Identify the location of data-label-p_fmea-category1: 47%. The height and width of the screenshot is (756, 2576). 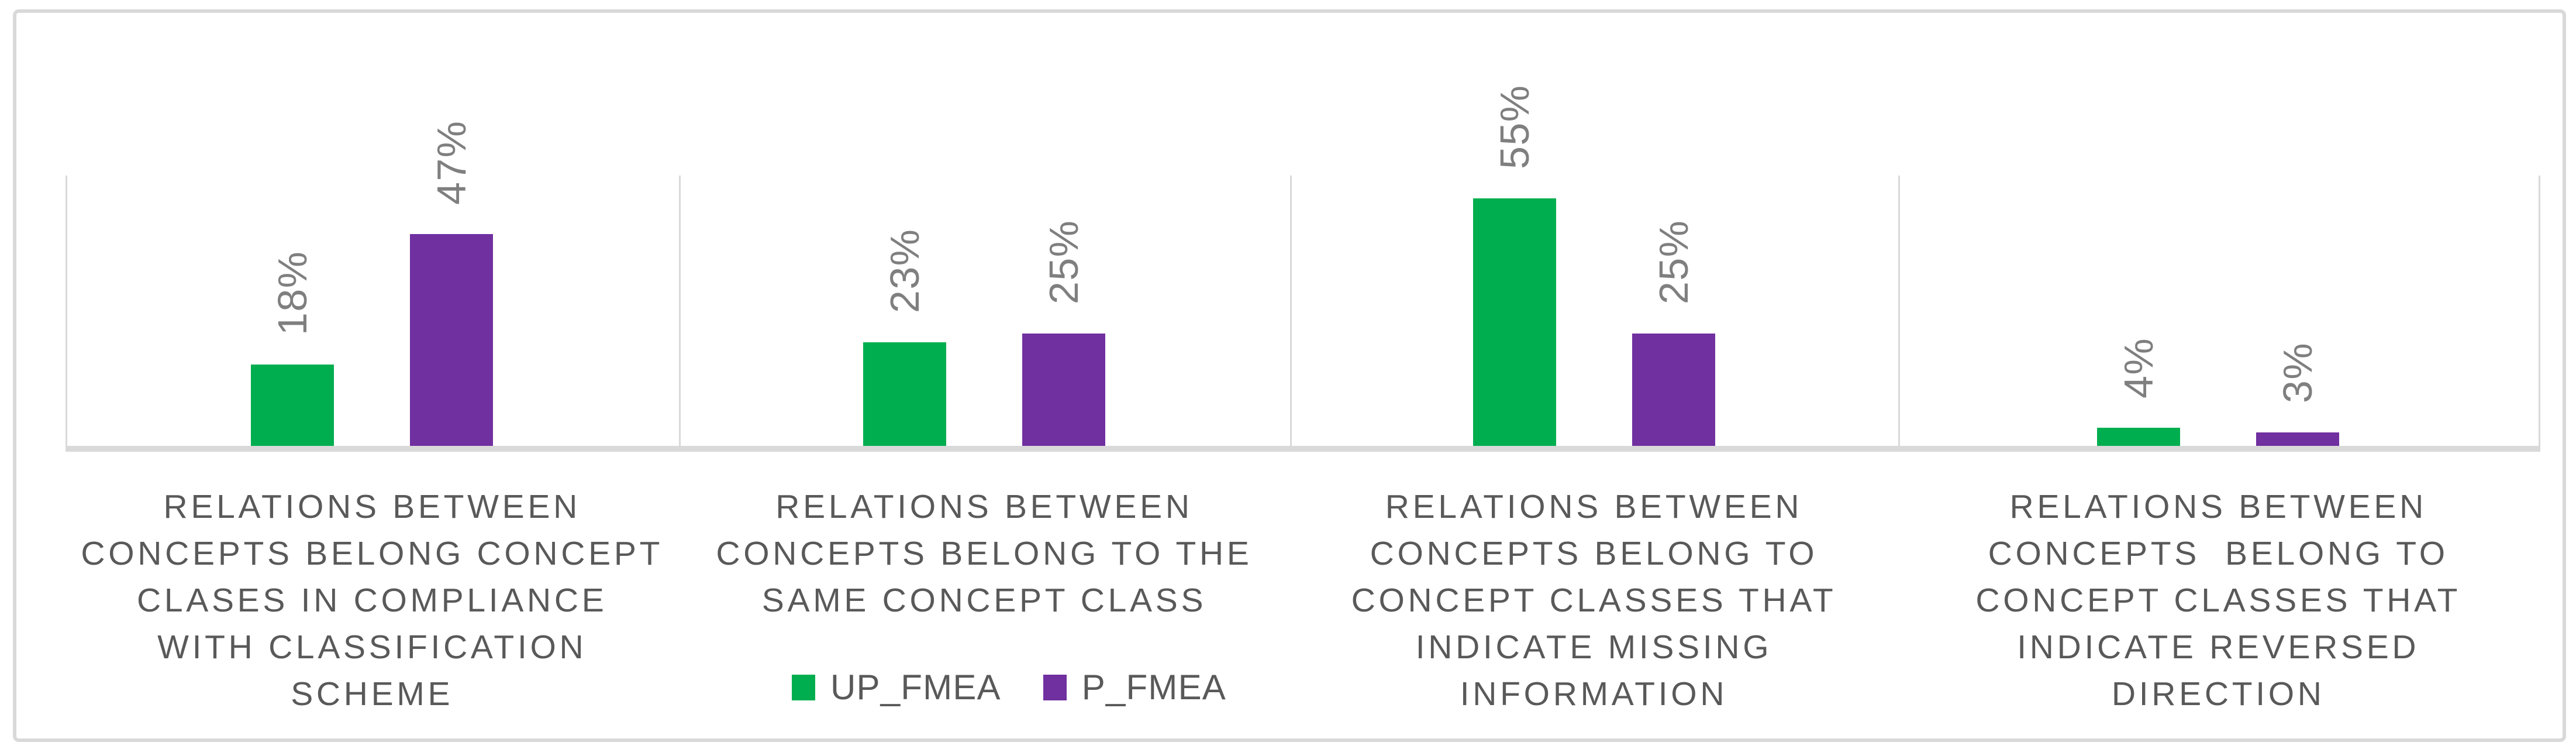
(452, 162).